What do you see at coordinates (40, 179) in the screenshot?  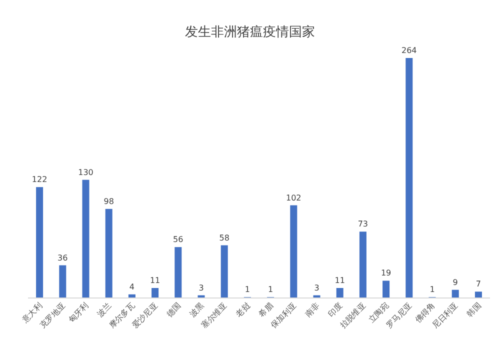 I see `data-label: 122` at bounding box center [40, 179].